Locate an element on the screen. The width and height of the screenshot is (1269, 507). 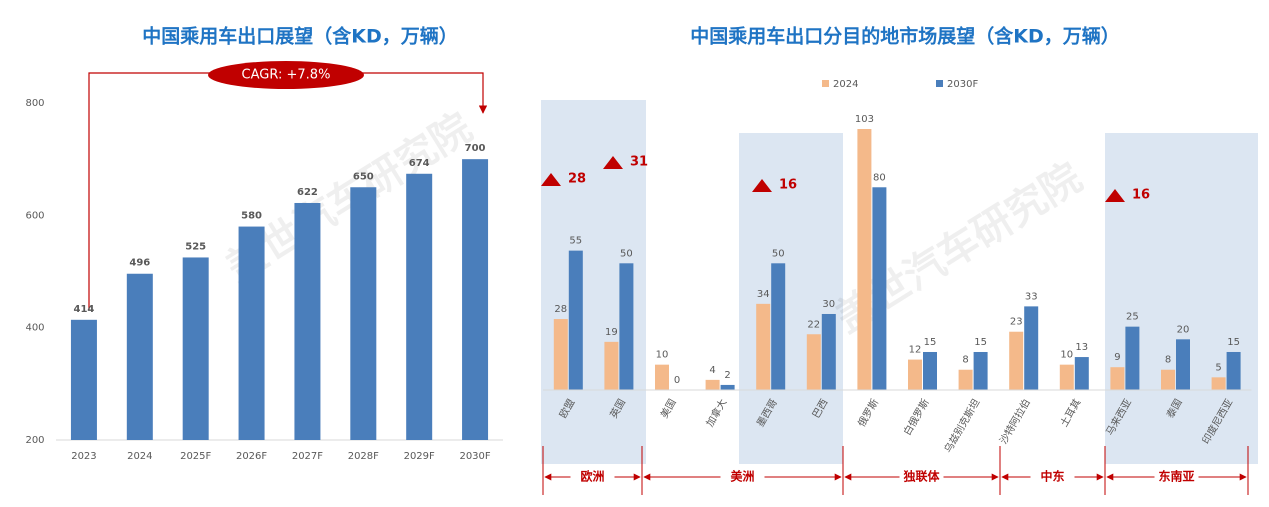
data-label: 23 is located at coordinates (1016, 322).